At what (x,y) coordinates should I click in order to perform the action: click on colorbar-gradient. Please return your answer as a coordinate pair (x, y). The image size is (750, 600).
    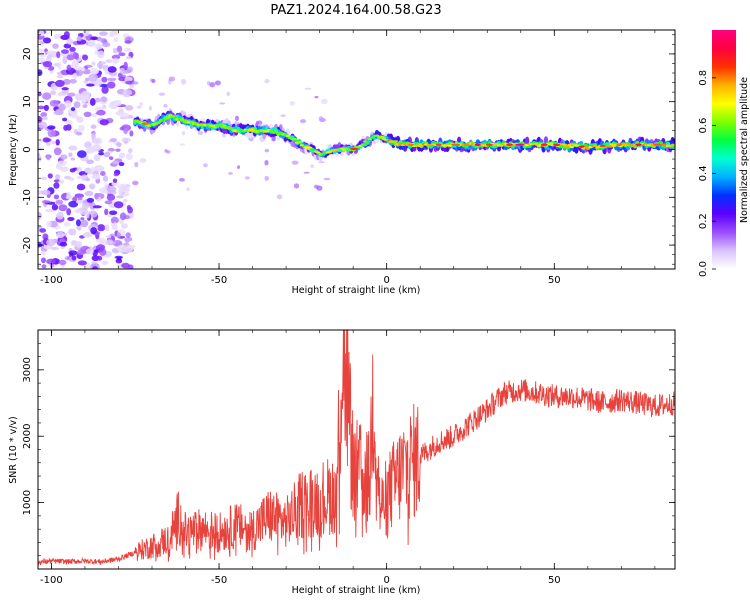
    Looking at the image, I should click on (724, 149).